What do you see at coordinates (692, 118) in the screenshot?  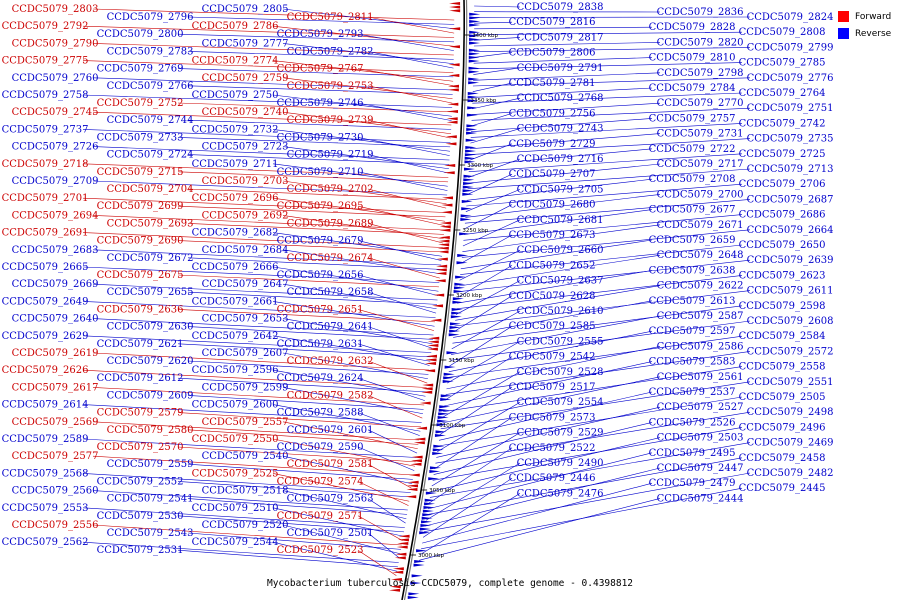 I see `gene-label: CCDC5079_2757` at bounding box center [692, 118].